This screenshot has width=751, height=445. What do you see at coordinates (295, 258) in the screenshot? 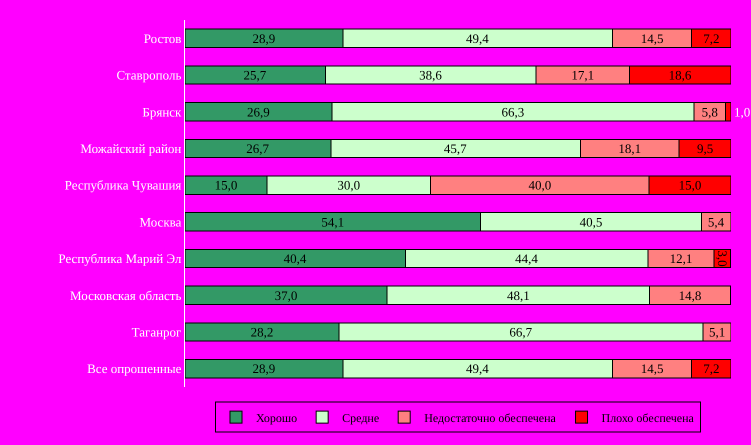
I see `data-label: 40,4` at bounding box center [295, 258].